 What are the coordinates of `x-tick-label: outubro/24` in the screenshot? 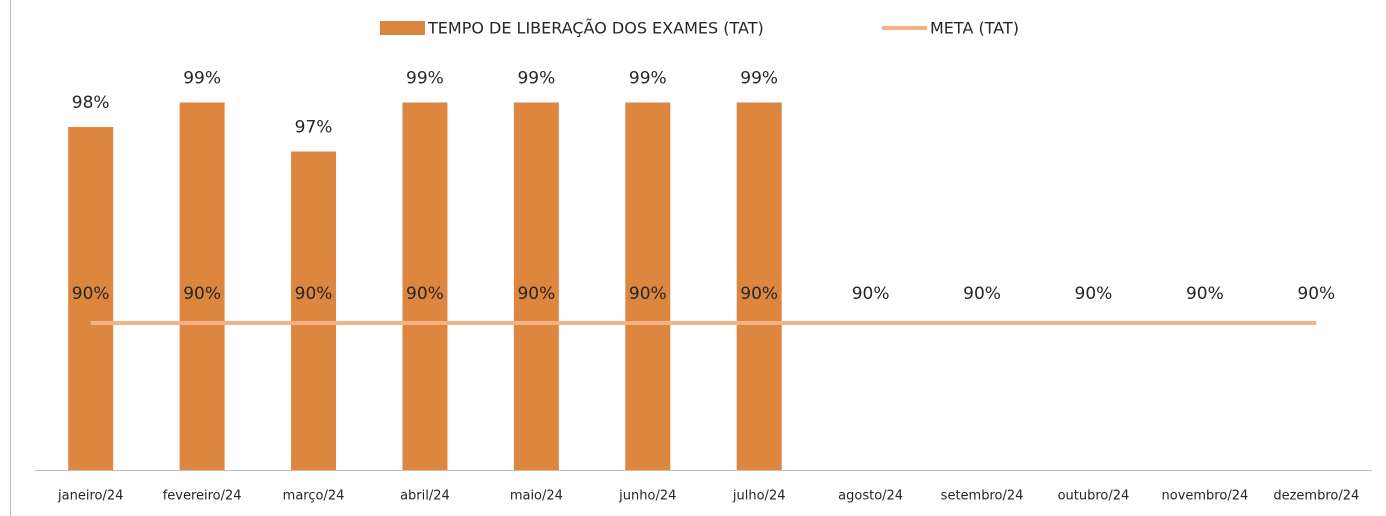 It's located at (1094, 496).